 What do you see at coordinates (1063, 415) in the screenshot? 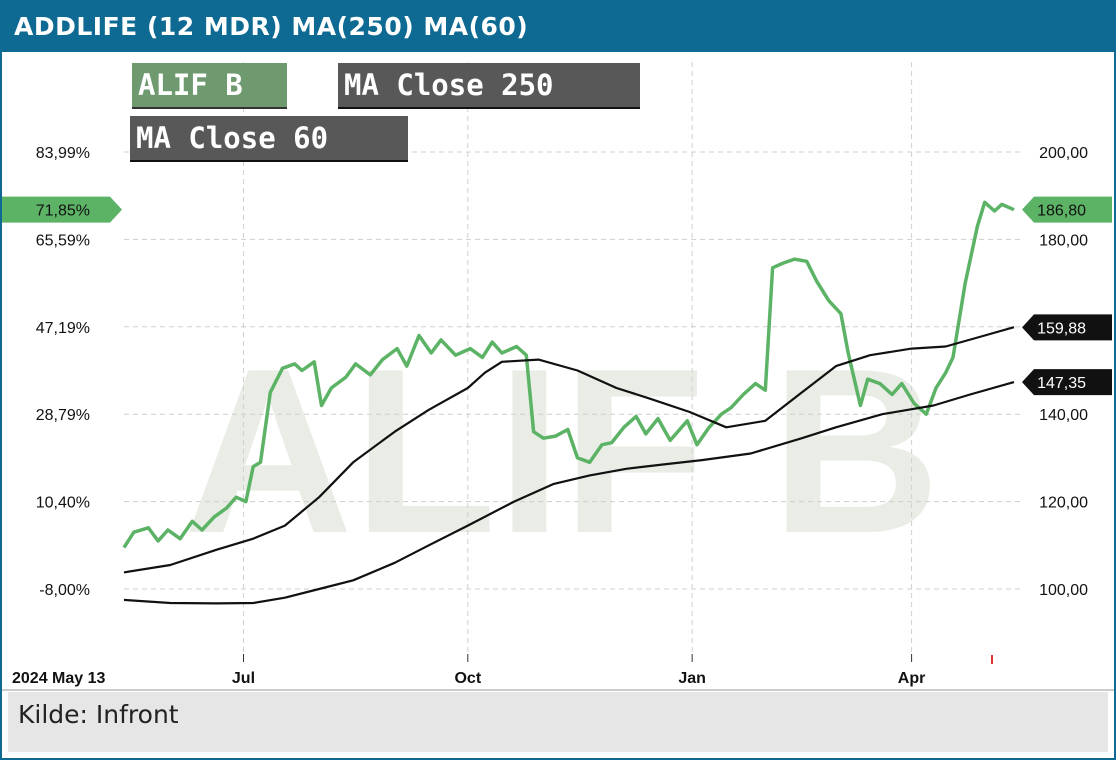
I see `y-right-tick-label: 140,00` at bounding box center [1063, 415].